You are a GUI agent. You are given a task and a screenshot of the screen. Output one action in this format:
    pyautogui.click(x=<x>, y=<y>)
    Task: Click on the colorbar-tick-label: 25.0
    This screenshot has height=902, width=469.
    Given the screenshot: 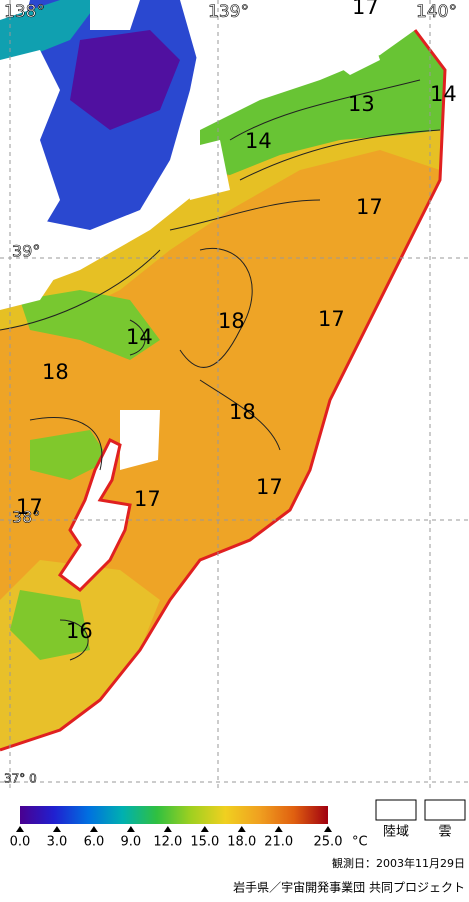 What is the action you would take?
    pyautogui.click(x=328, y=842)
    